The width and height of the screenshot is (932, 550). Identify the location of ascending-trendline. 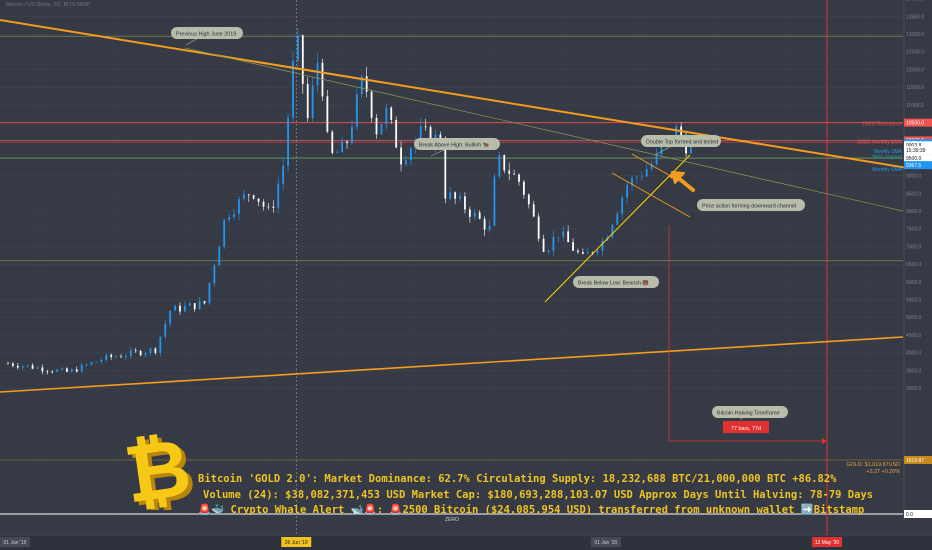
(452, 364).